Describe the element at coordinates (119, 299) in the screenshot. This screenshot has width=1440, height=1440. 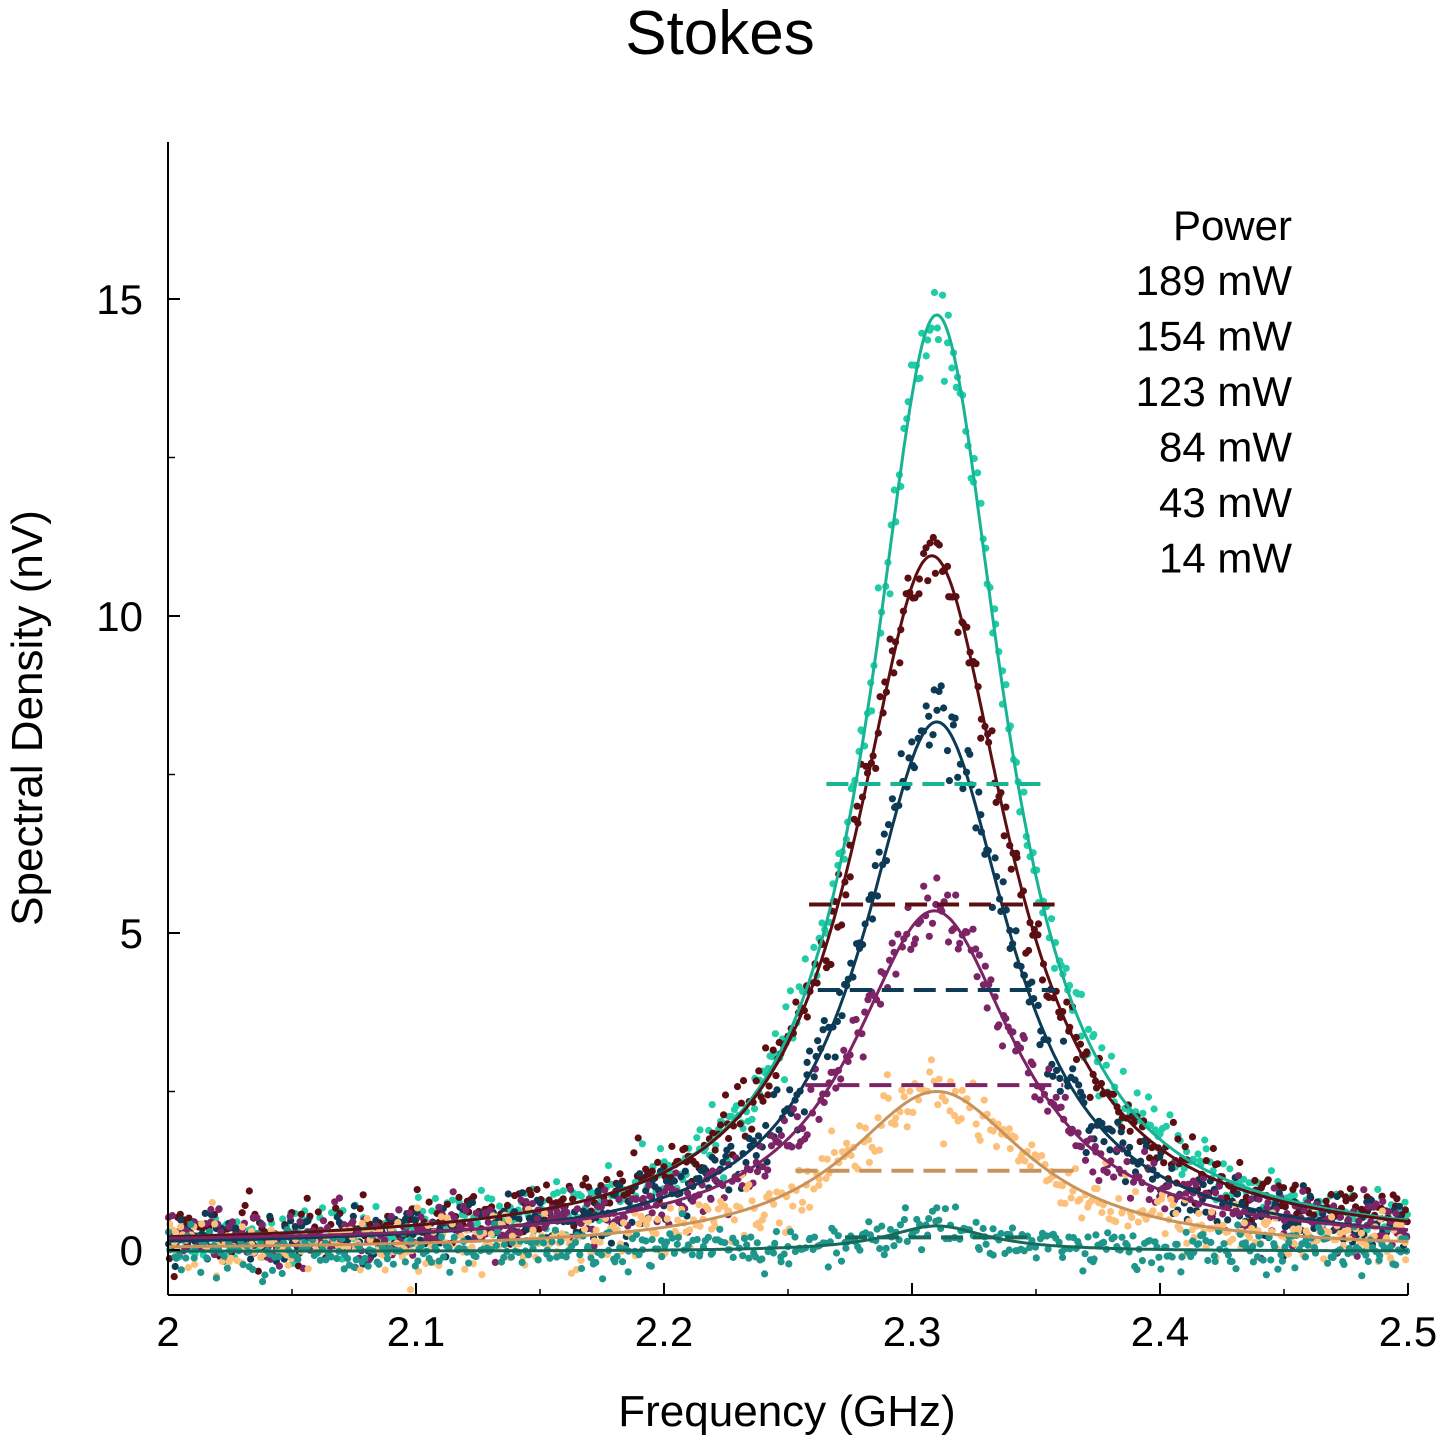
I see `y-tick-label: 15` at that location.